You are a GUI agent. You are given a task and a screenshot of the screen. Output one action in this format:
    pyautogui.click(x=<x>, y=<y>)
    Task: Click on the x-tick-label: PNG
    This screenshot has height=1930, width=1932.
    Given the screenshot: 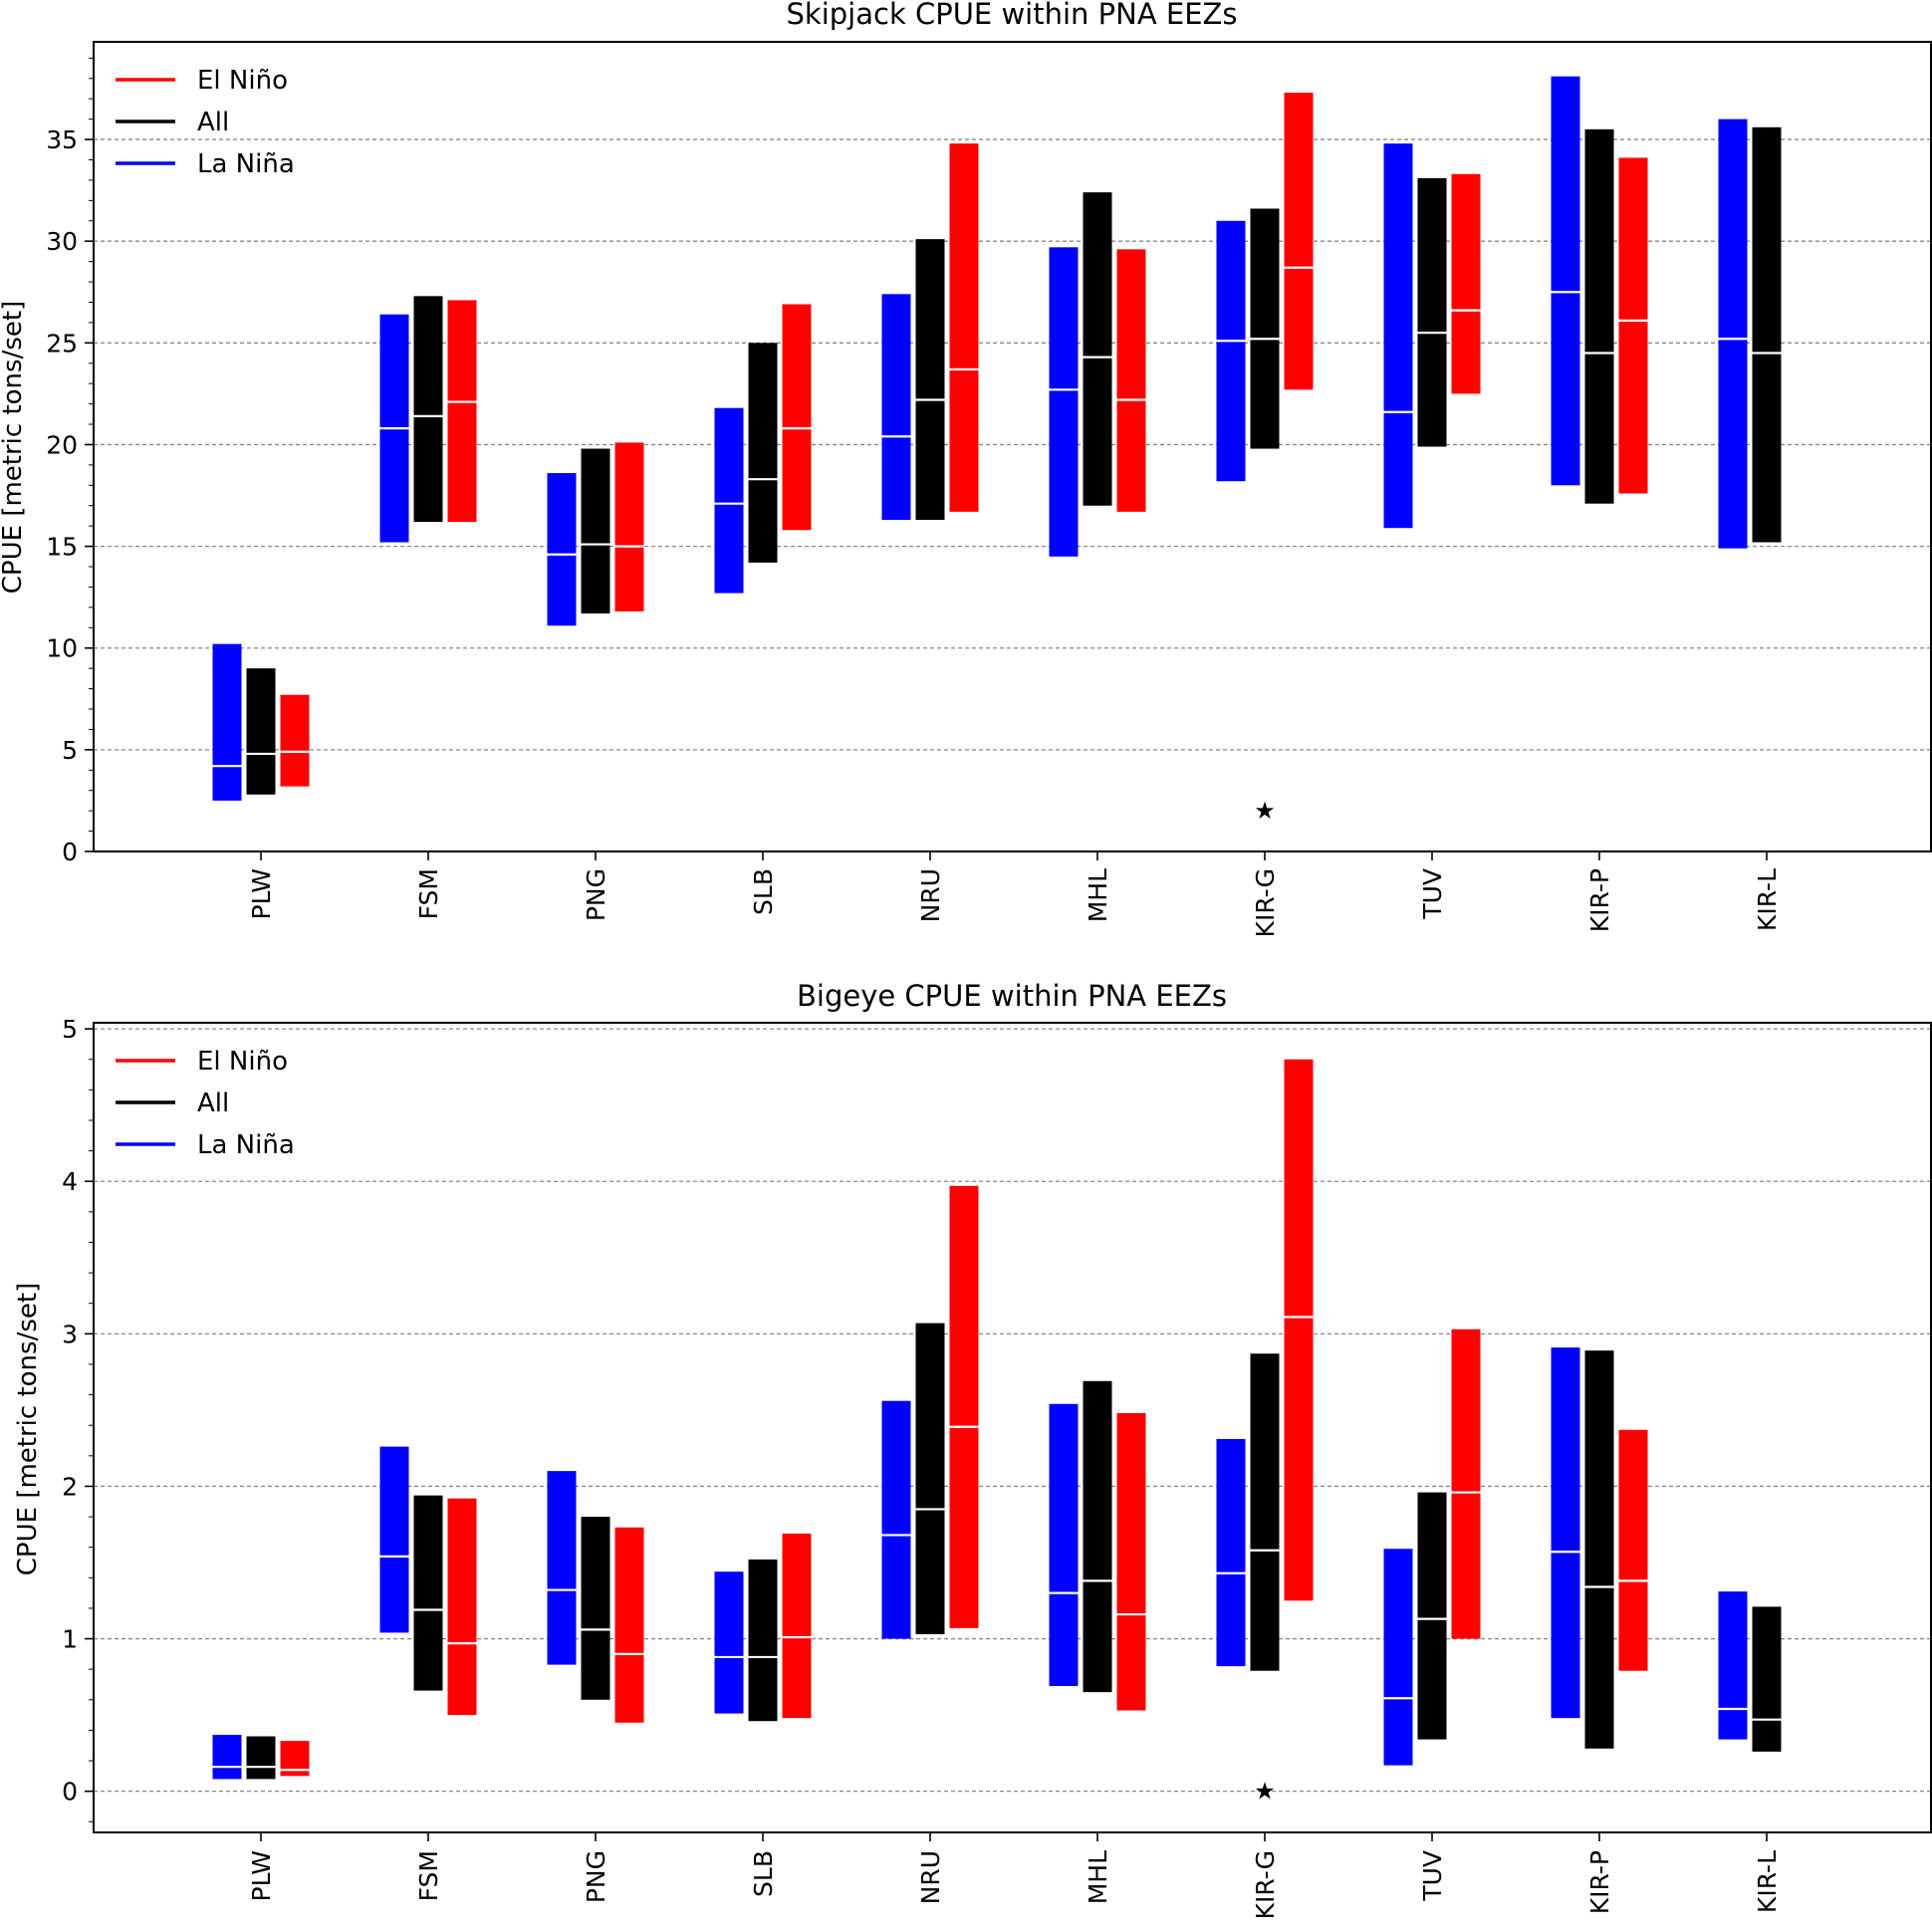 What is the action you would take?
    pyautogui.click(x=596, y=1876)
    